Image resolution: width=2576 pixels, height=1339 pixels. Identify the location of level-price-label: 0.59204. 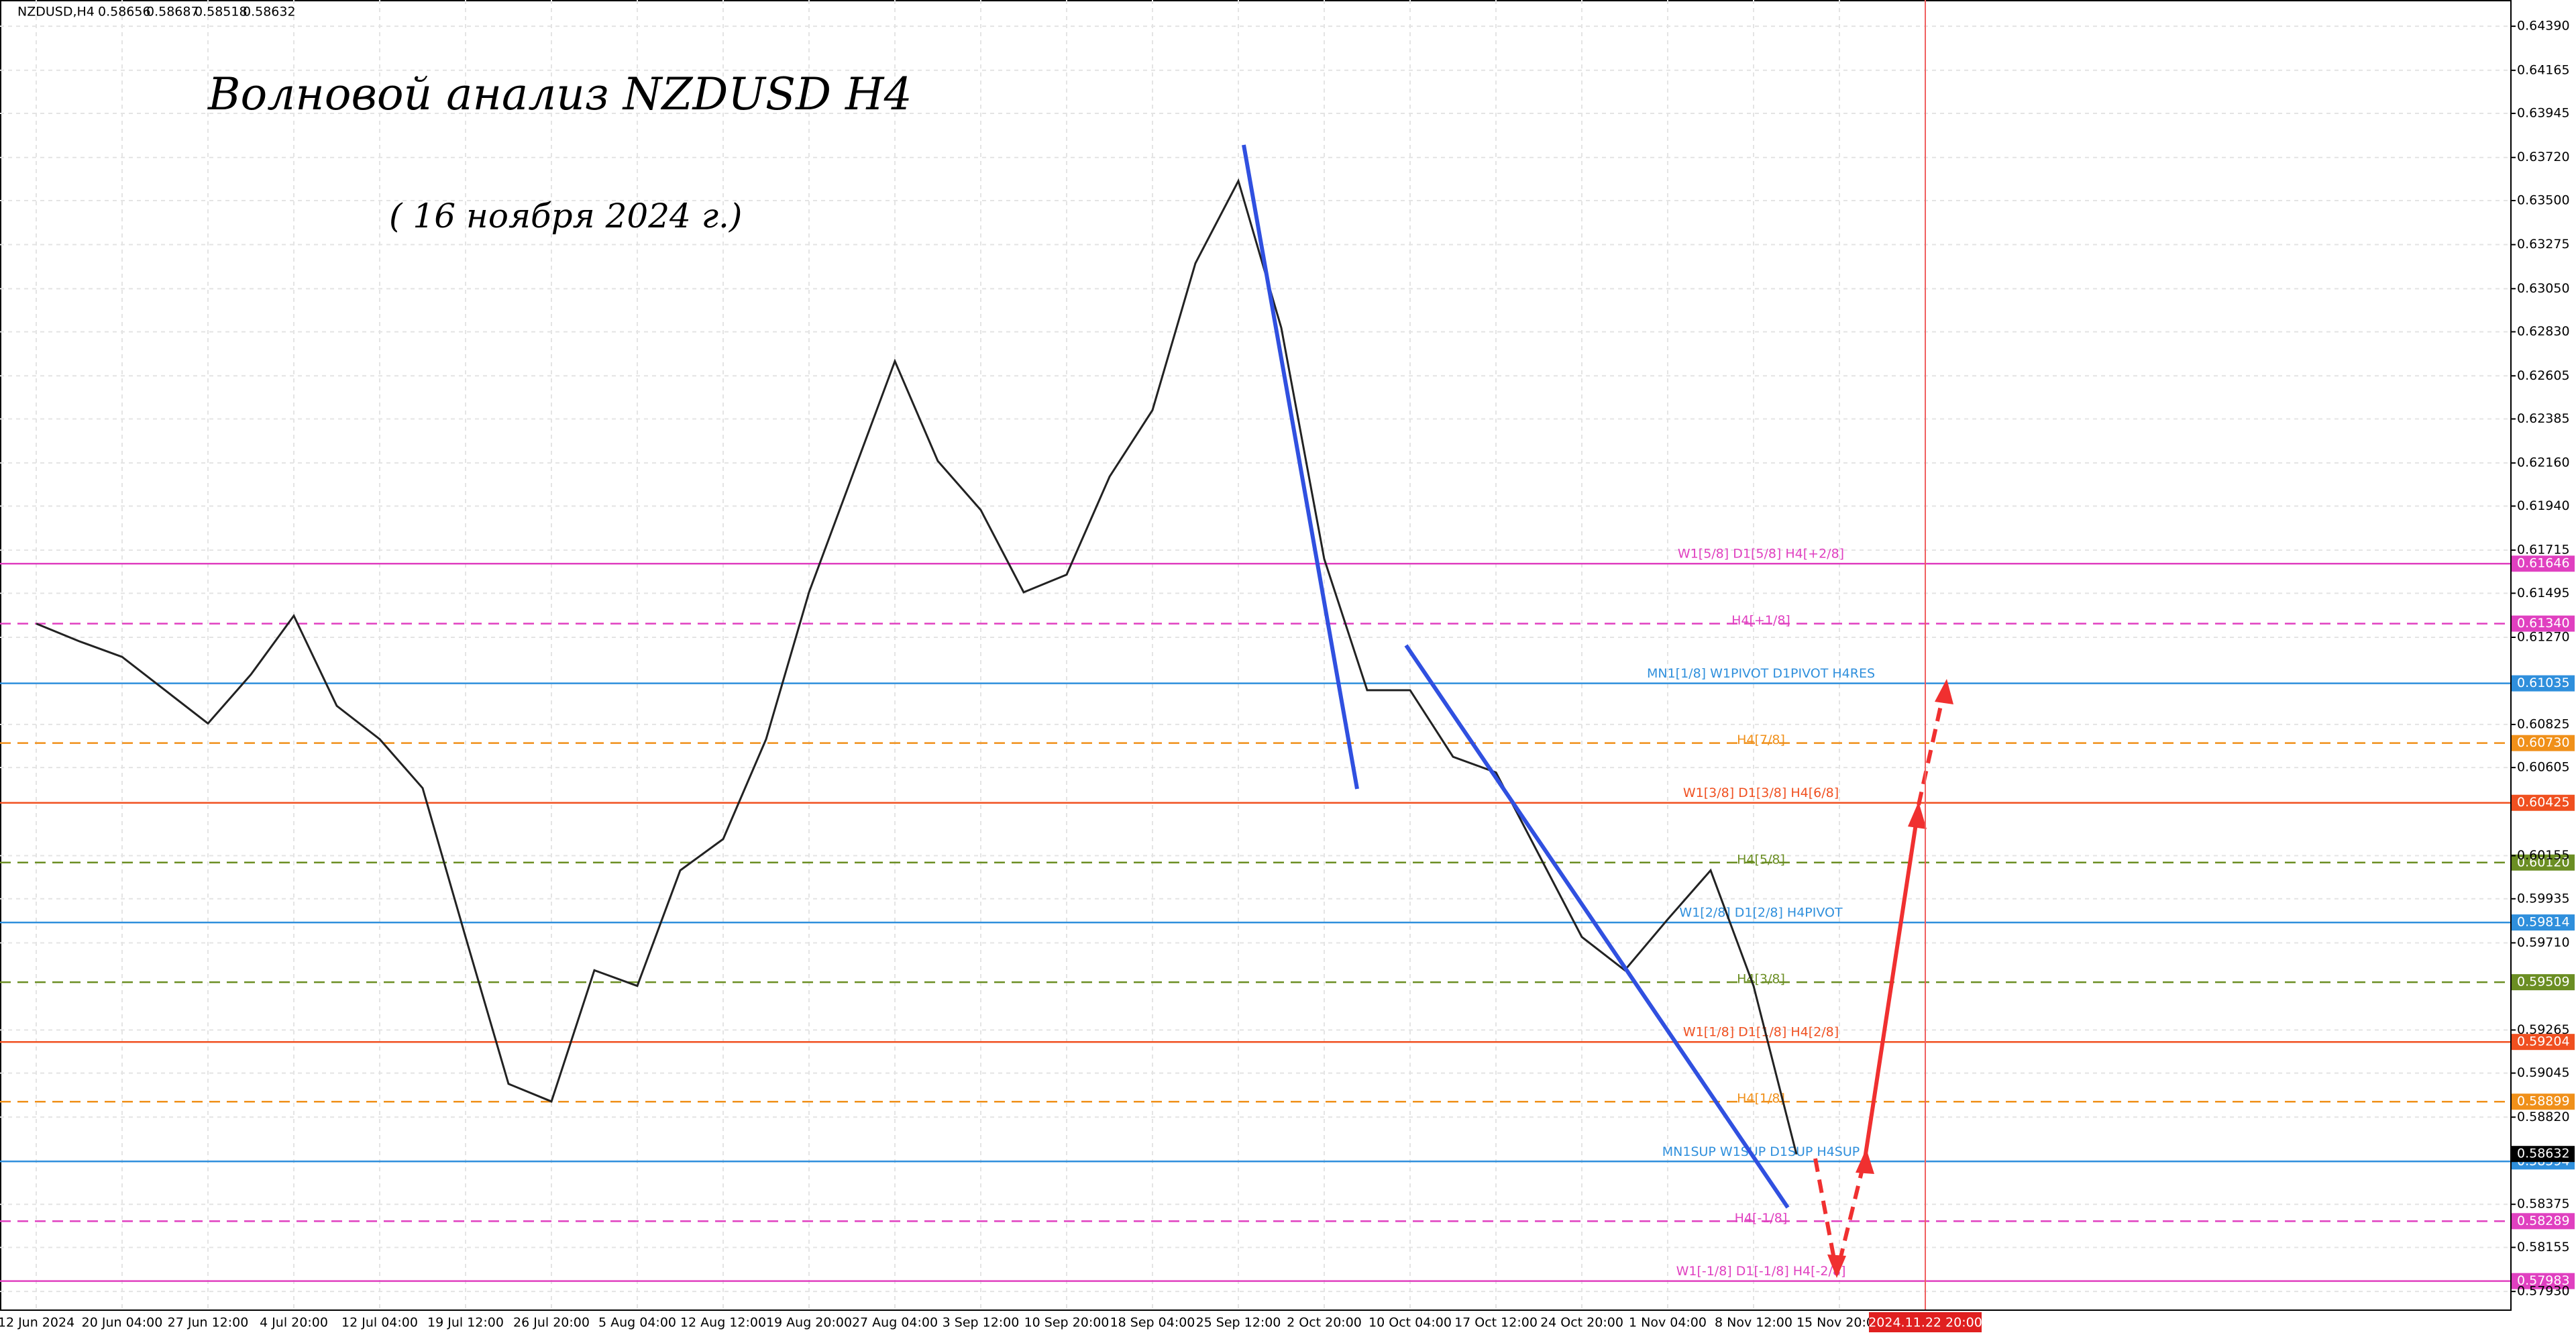
(2543, 1041).